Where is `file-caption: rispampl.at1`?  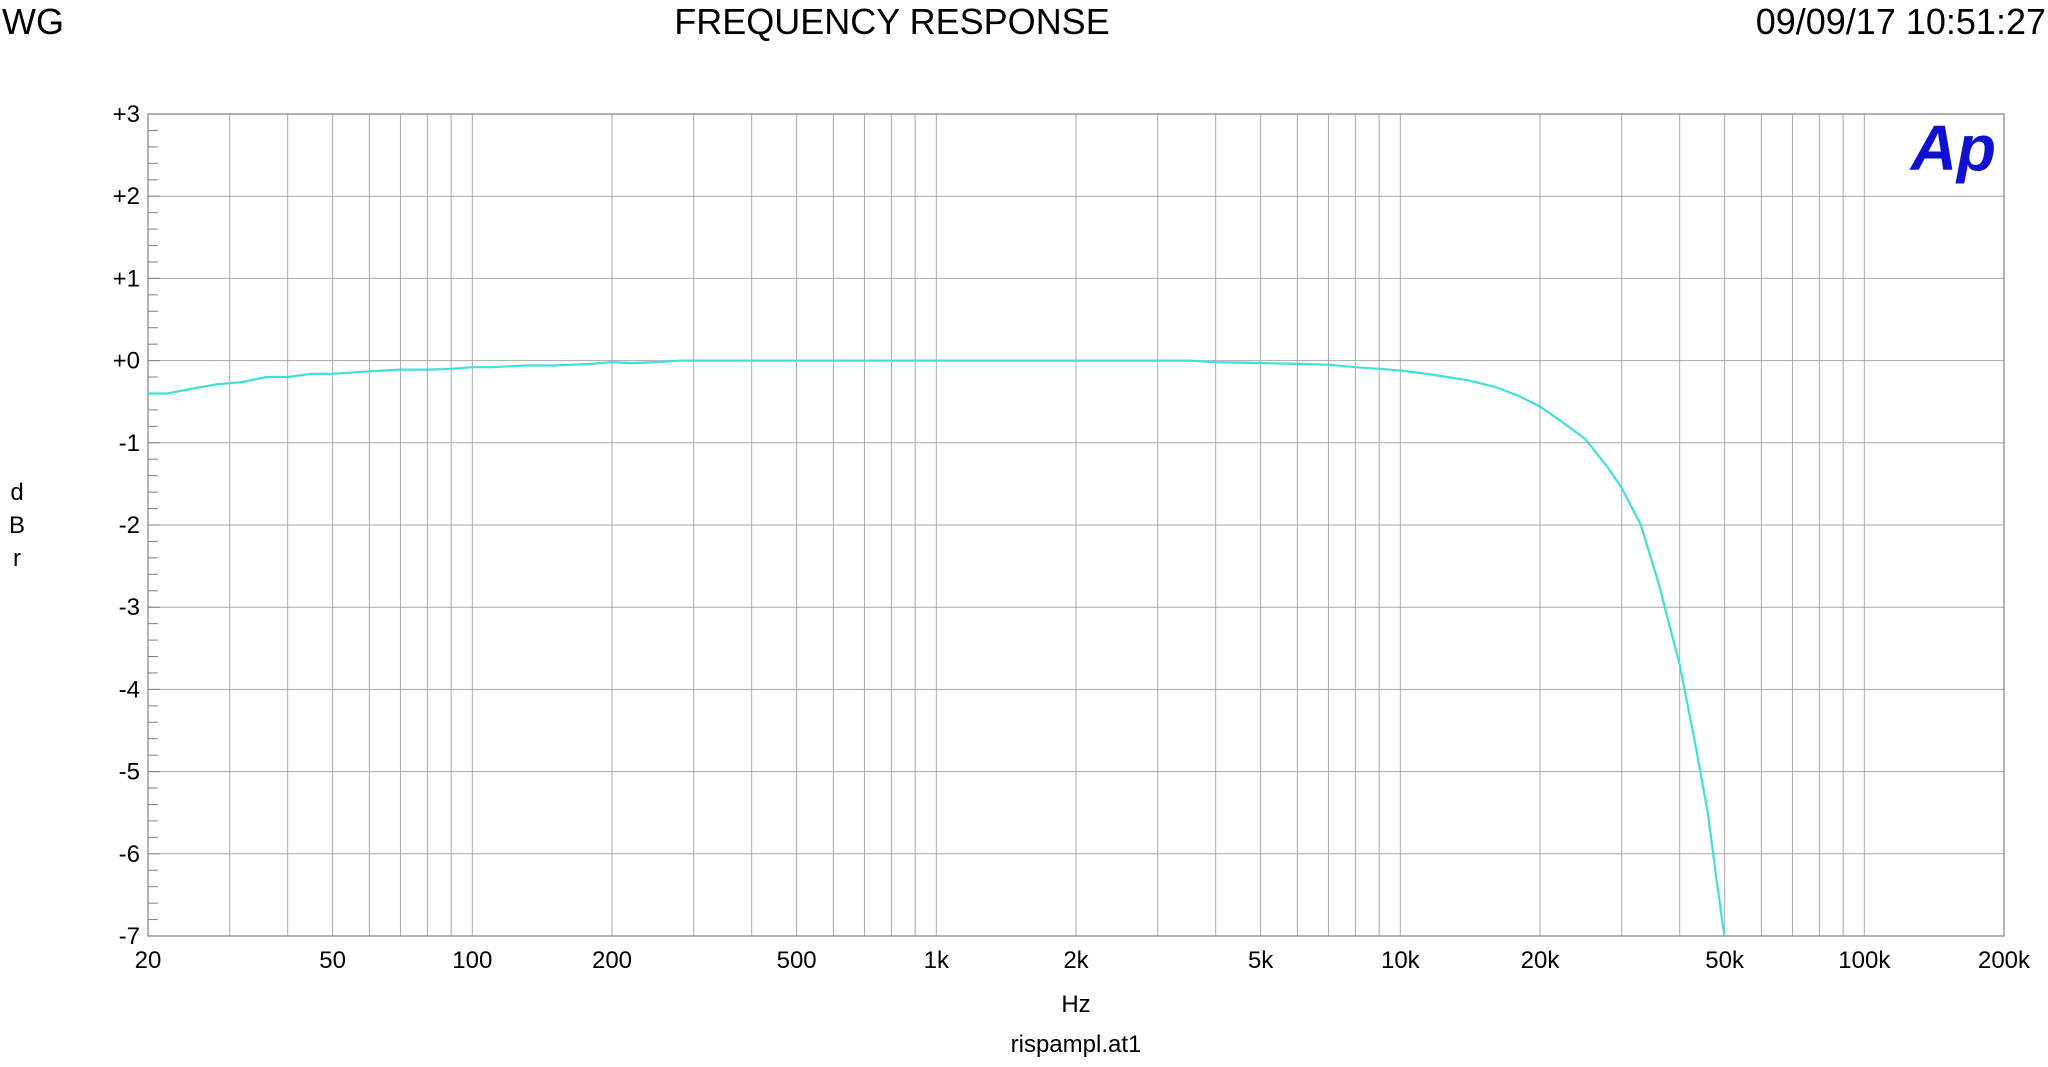
file-caption: rispampl.at1 is located at coordinates (1076, 1044).